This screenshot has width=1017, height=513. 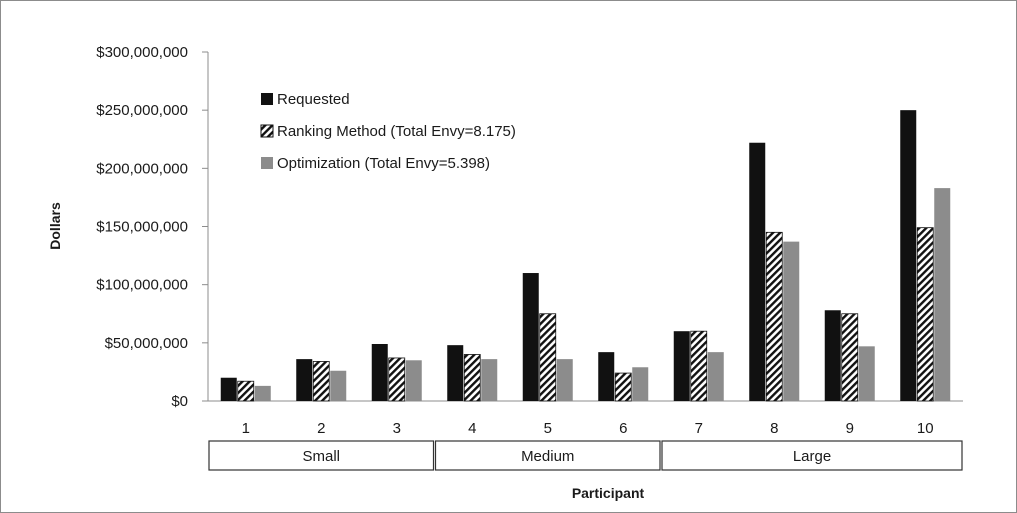 I want to click on y-tick-label: $50,000,000, so click(x=146, y=343).